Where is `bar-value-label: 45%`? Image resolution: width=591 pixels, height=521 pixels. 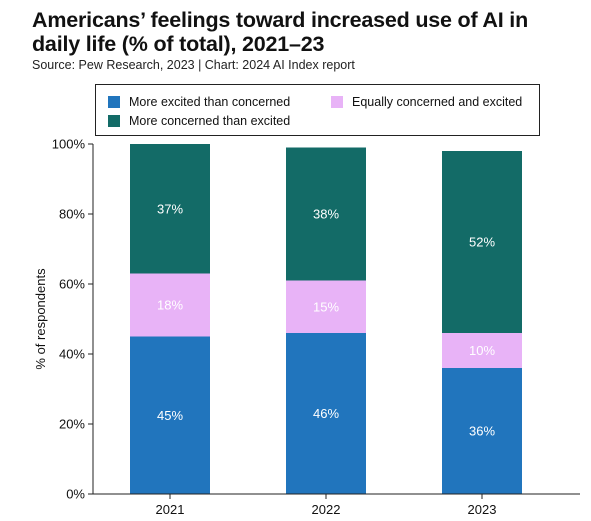
bar-value-label: 45% is located at coordinates (170, 415).